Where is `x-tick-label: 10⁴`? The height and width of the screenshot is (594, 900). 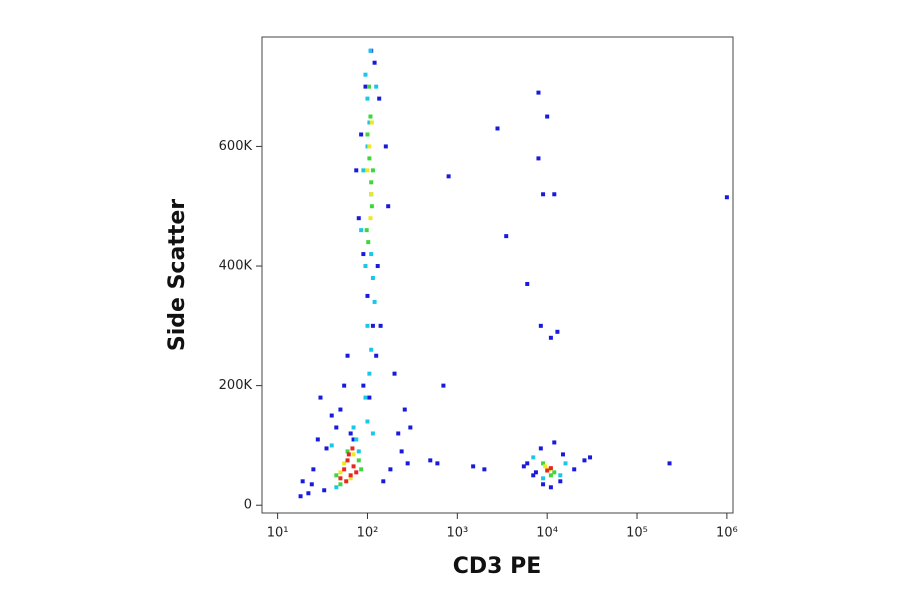
x-tick-label: 10⁴ is located at coordinates (547, 533).